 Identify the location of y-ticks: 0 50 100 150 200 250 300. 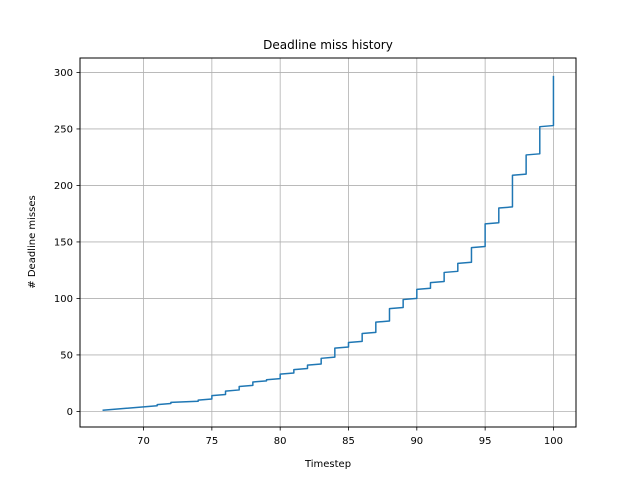
(67, 243).